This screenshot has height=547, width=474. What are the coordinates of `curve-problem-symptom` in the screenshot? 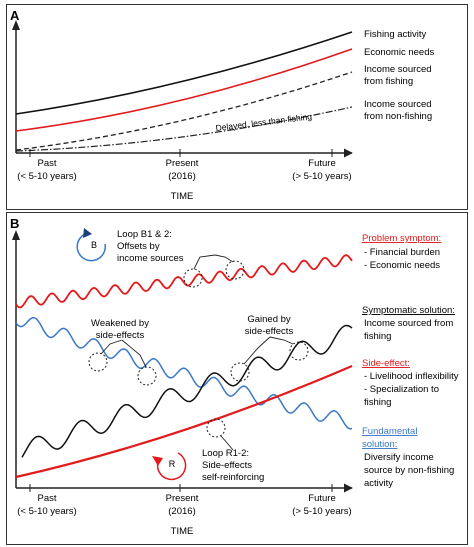 It's located at (184, 281).